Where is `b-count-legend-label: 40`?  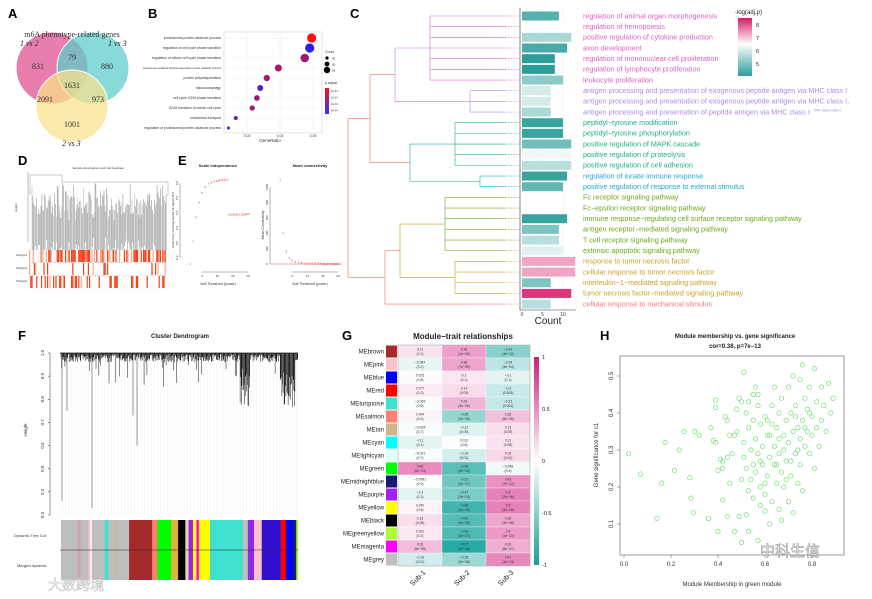
b-count-legend-label: 40 is located at coordinates (334, 59).